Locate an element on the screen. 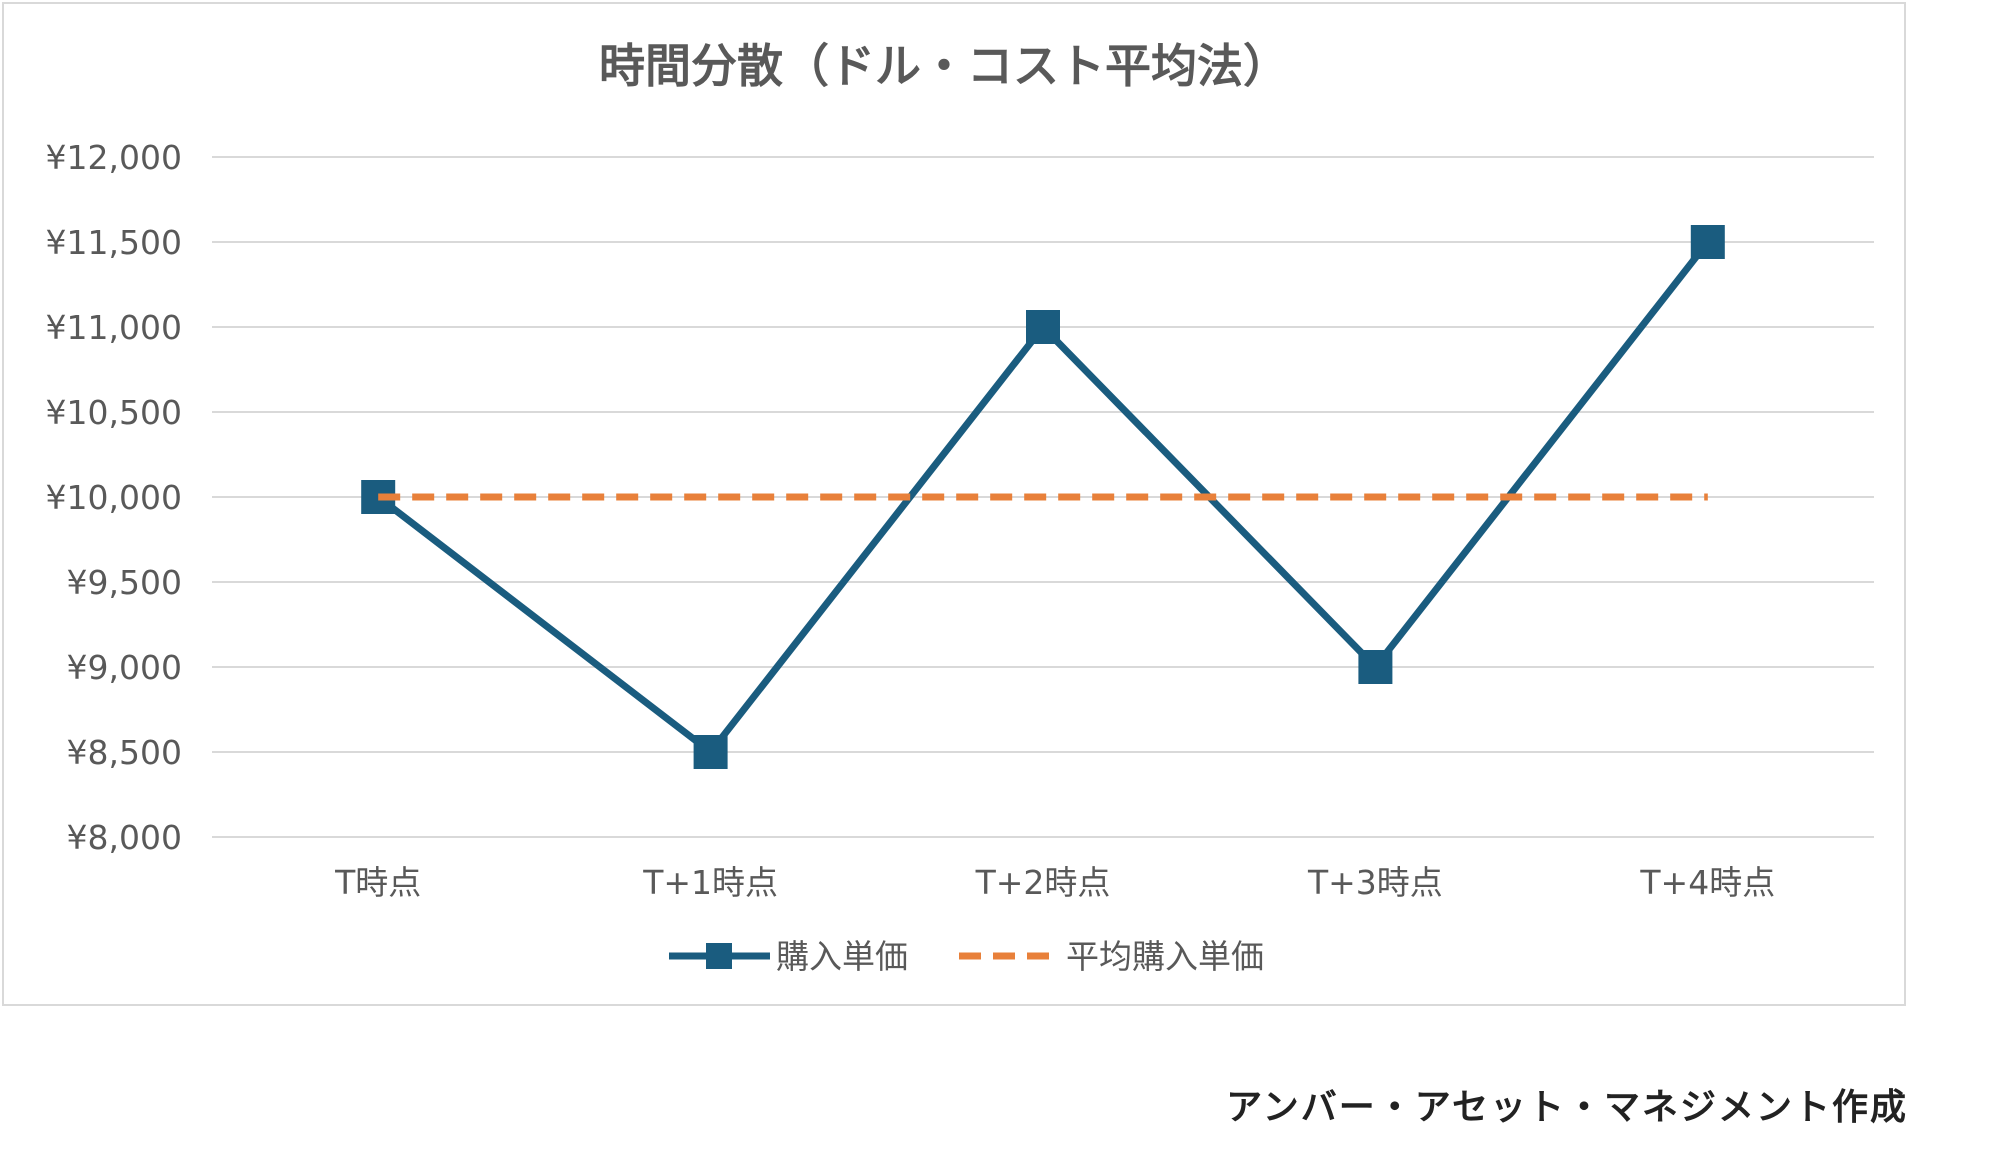 The image size is (2000, 1152). y-tick-label: ¥10,000 is located at coordinates (114, 497).